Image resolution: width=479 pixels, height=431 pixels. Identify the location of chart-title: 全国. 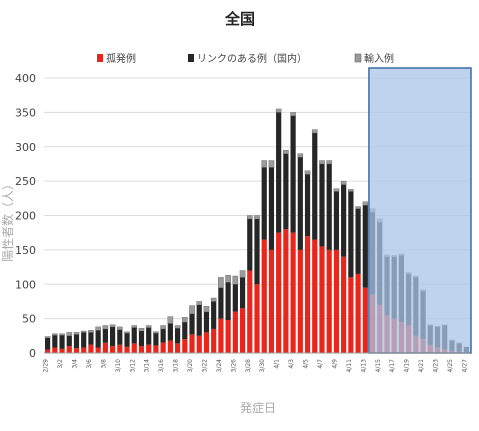
(239, 19).